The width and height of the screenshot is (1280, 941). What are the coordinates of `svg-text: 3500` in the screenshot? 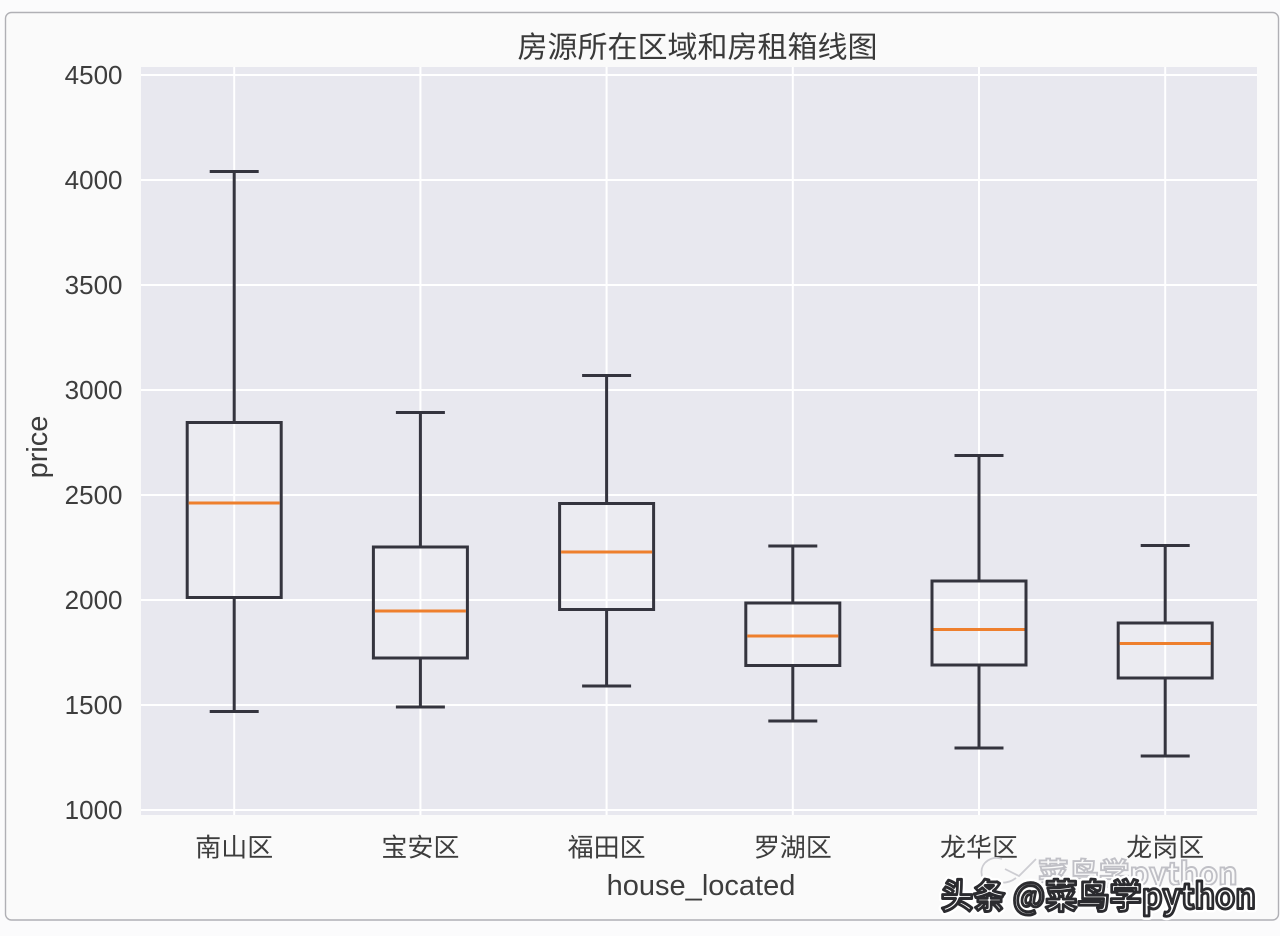 It's located at (94, 285).